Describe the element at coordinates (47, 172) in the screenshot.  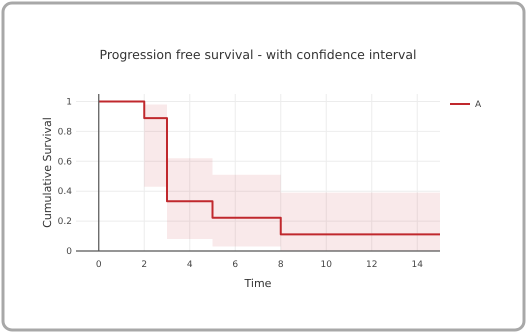
I see `y-axis-title: Cumulative Survival` at that location.